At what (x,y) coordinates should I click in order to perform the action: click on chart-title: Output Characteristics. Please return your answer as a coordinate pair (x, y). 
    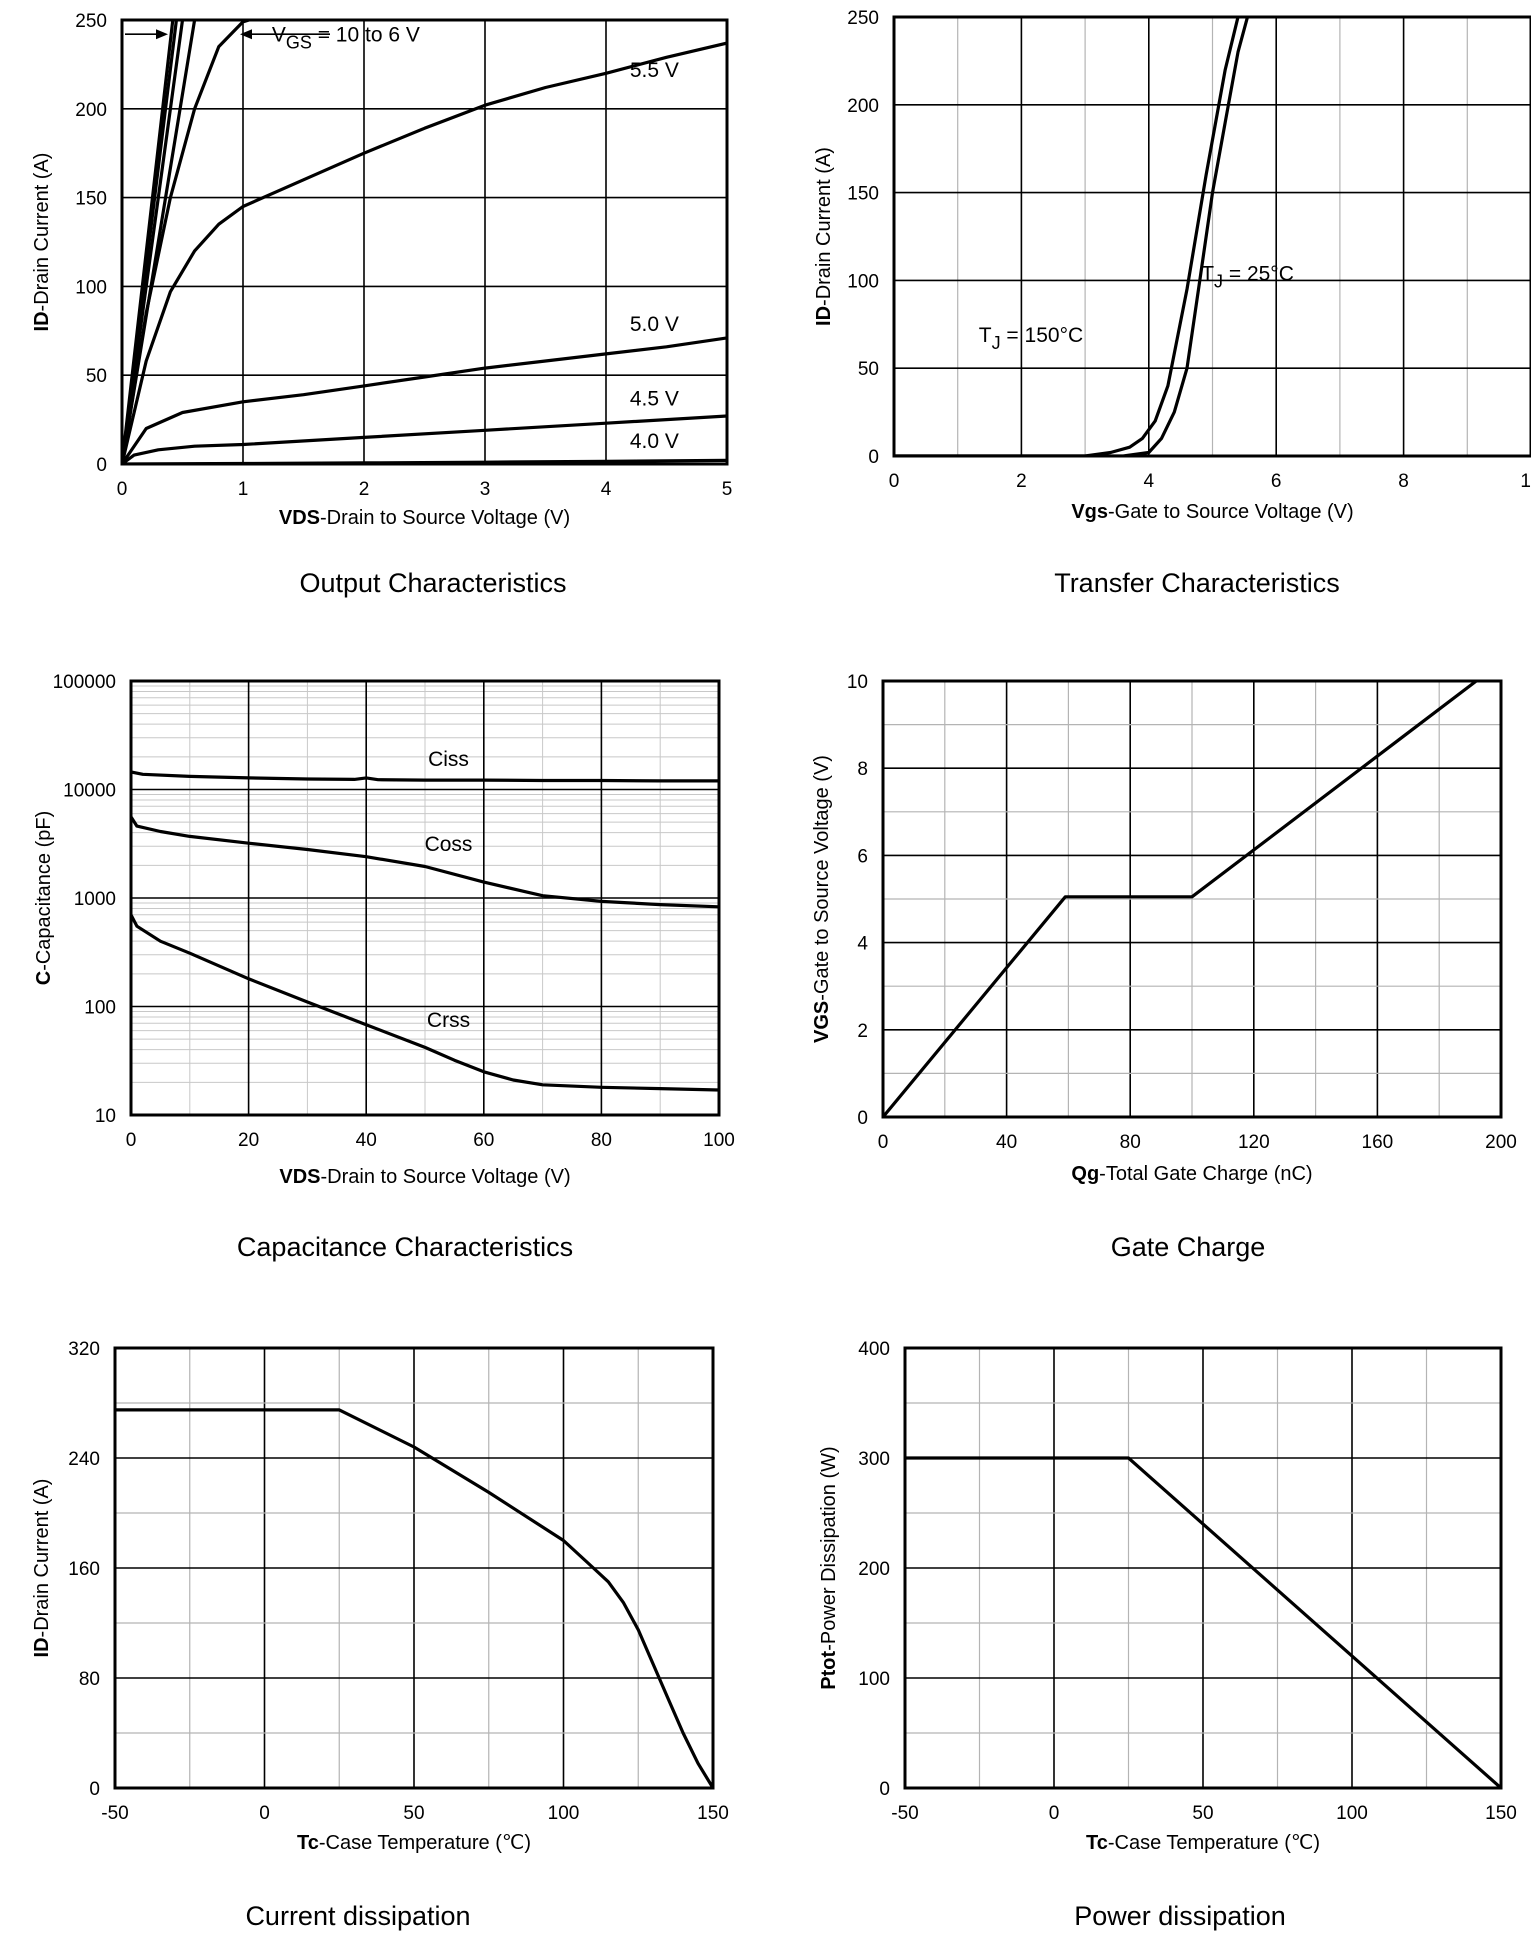
    Looking at the image, I should click on (432, 583).